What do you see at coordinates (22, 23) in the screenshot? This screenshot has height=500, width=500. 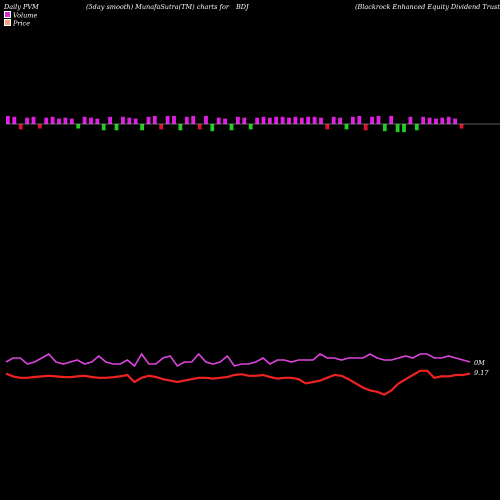 I see `legend-price-label: Price` at bounding box center [22, 23].